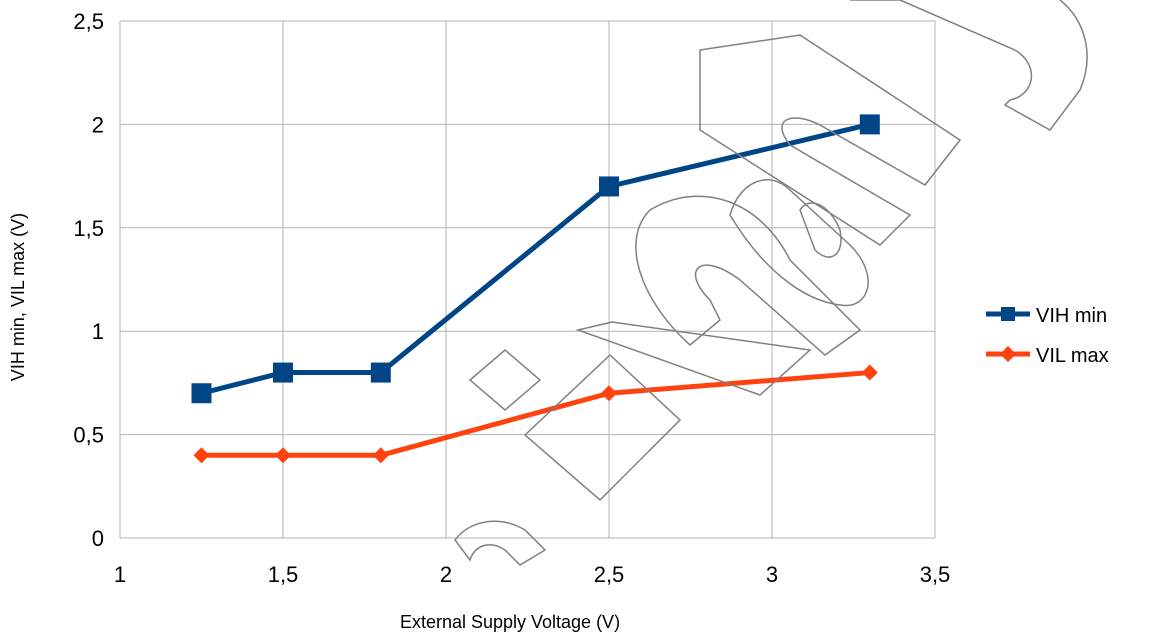  I want to click on x-tick-label: 1, so click(120, 574).